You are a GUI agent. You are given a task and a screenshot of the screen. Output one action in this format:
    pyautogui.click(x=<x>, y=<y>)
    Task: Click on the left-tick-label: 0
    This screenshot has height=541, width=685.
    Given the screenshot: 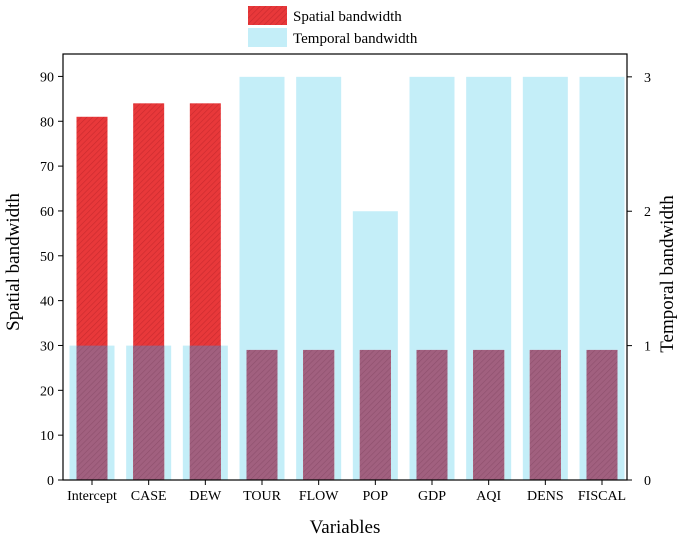 What is the action you would take?
    pyautogui.click(x=50, y=481)
    